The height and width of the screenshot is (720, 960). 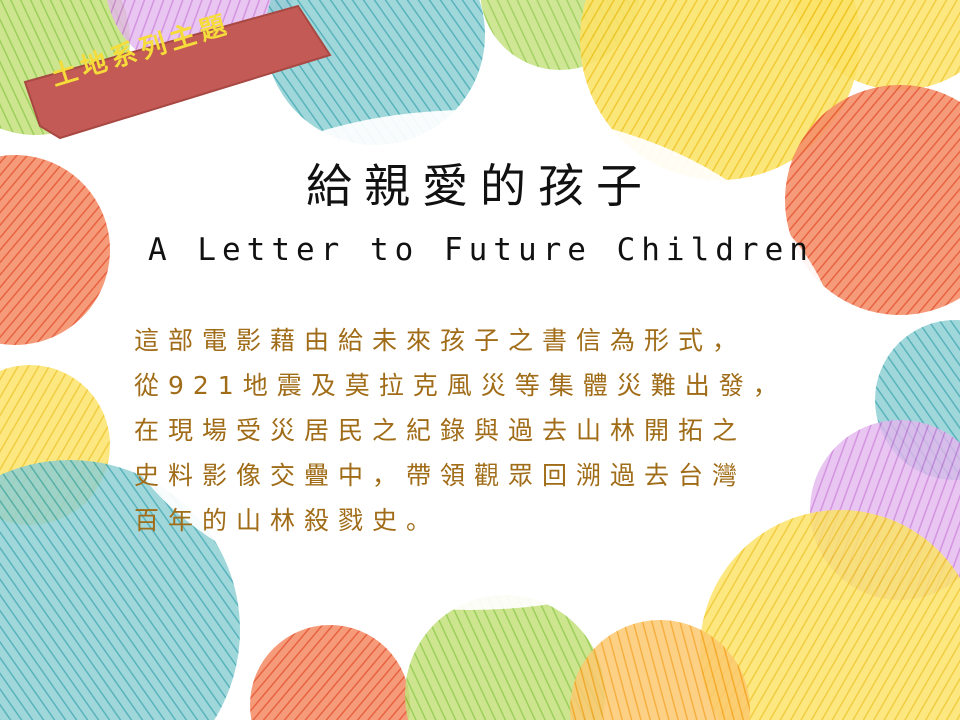 I want to click on description-line: 百年的山林殺戮史。, so click(x=287, y=520).